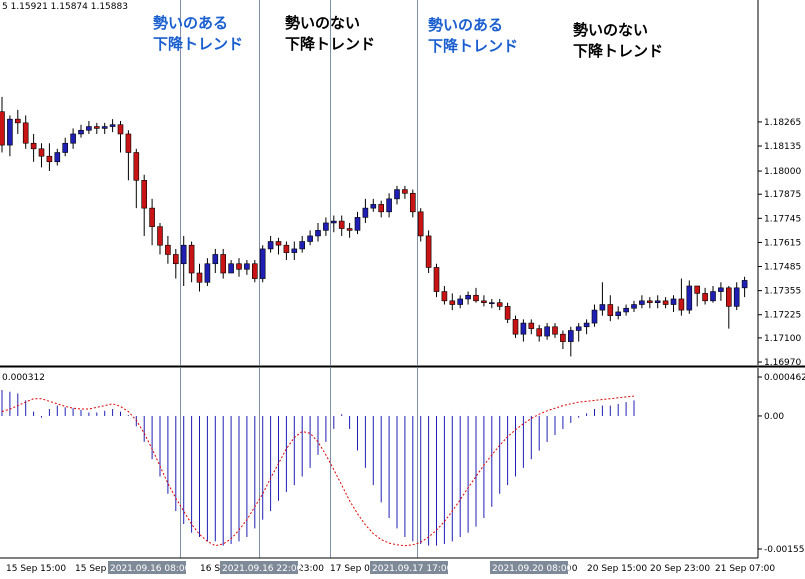 This screenshot has width=805, height=579. I want to click on annotation-line1: 勢いのない, so click(322, 23).